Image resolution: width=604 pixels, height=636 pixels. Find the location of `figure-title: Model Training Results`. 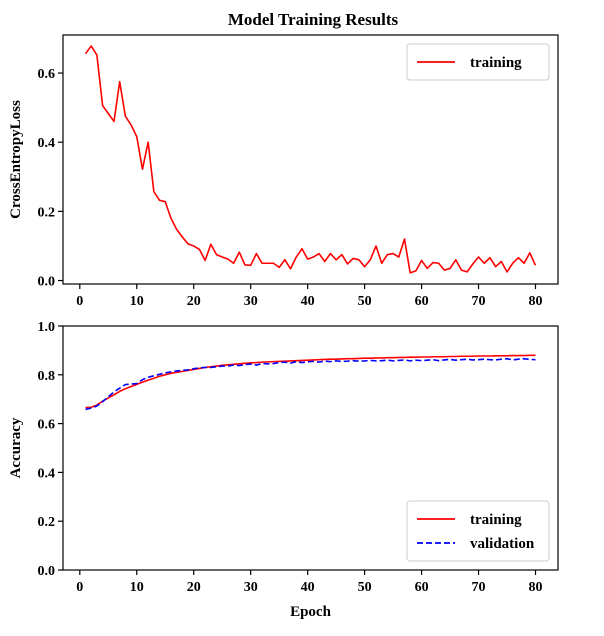

figure-title: Model Training Results is located at coordinates (313, 19).